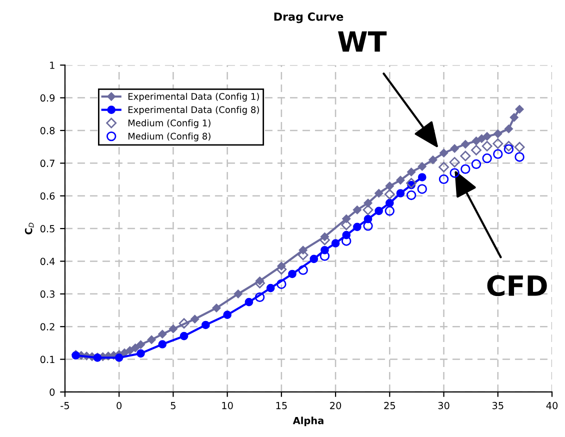  I want to click on y-tick-label: 0.8, so click(47, 130).